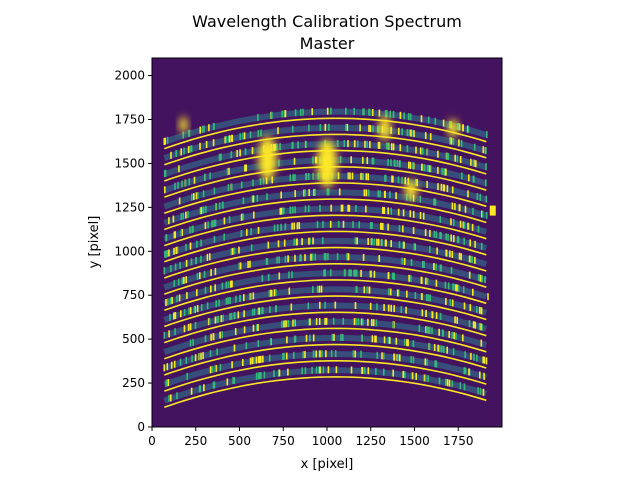 The height and width of the screenshot is (480, 640). What do you see at coordinates (141, 427) in the screenshot?
I see `y-tick-label: 0` at bounding box center [141, 427].